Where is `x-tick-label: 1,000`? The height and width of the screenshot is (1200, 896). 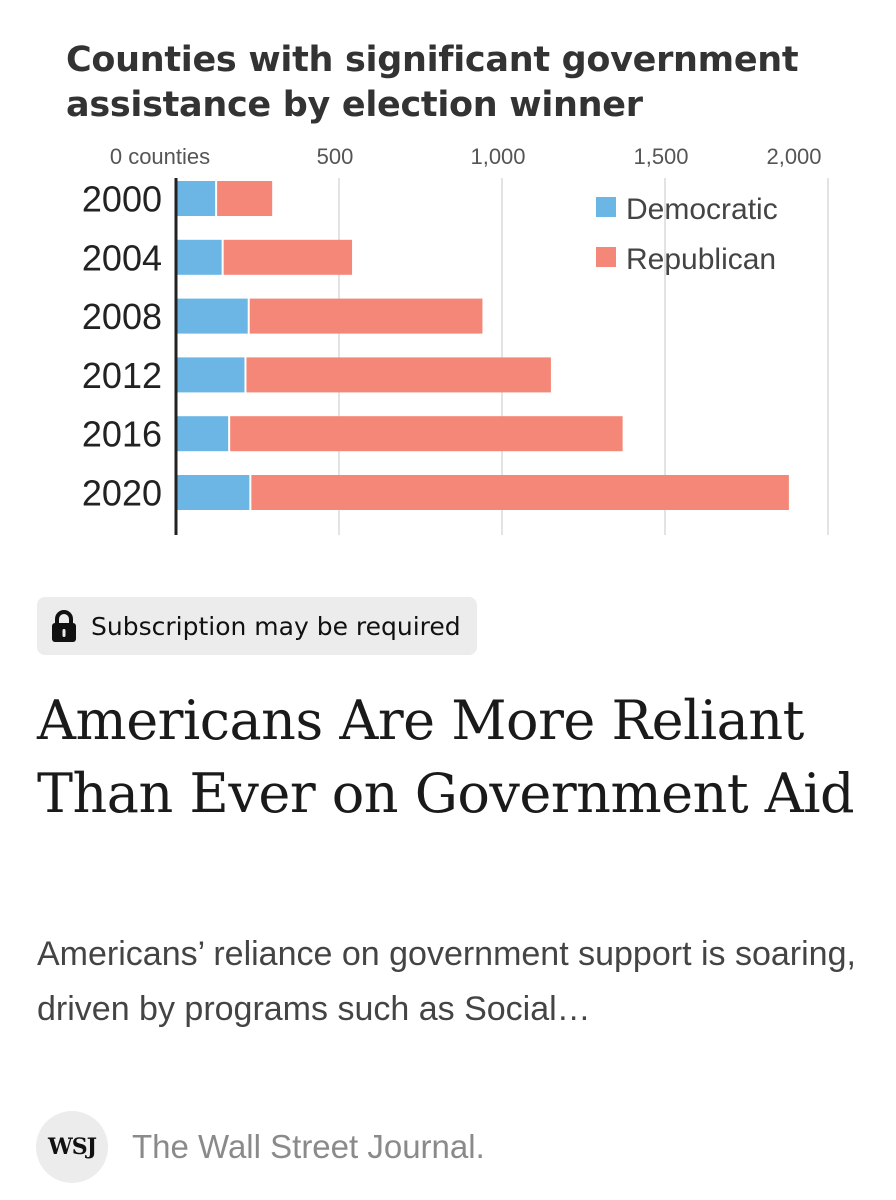 x-tick-label: 1,000 is located at coordinates (497, 156).